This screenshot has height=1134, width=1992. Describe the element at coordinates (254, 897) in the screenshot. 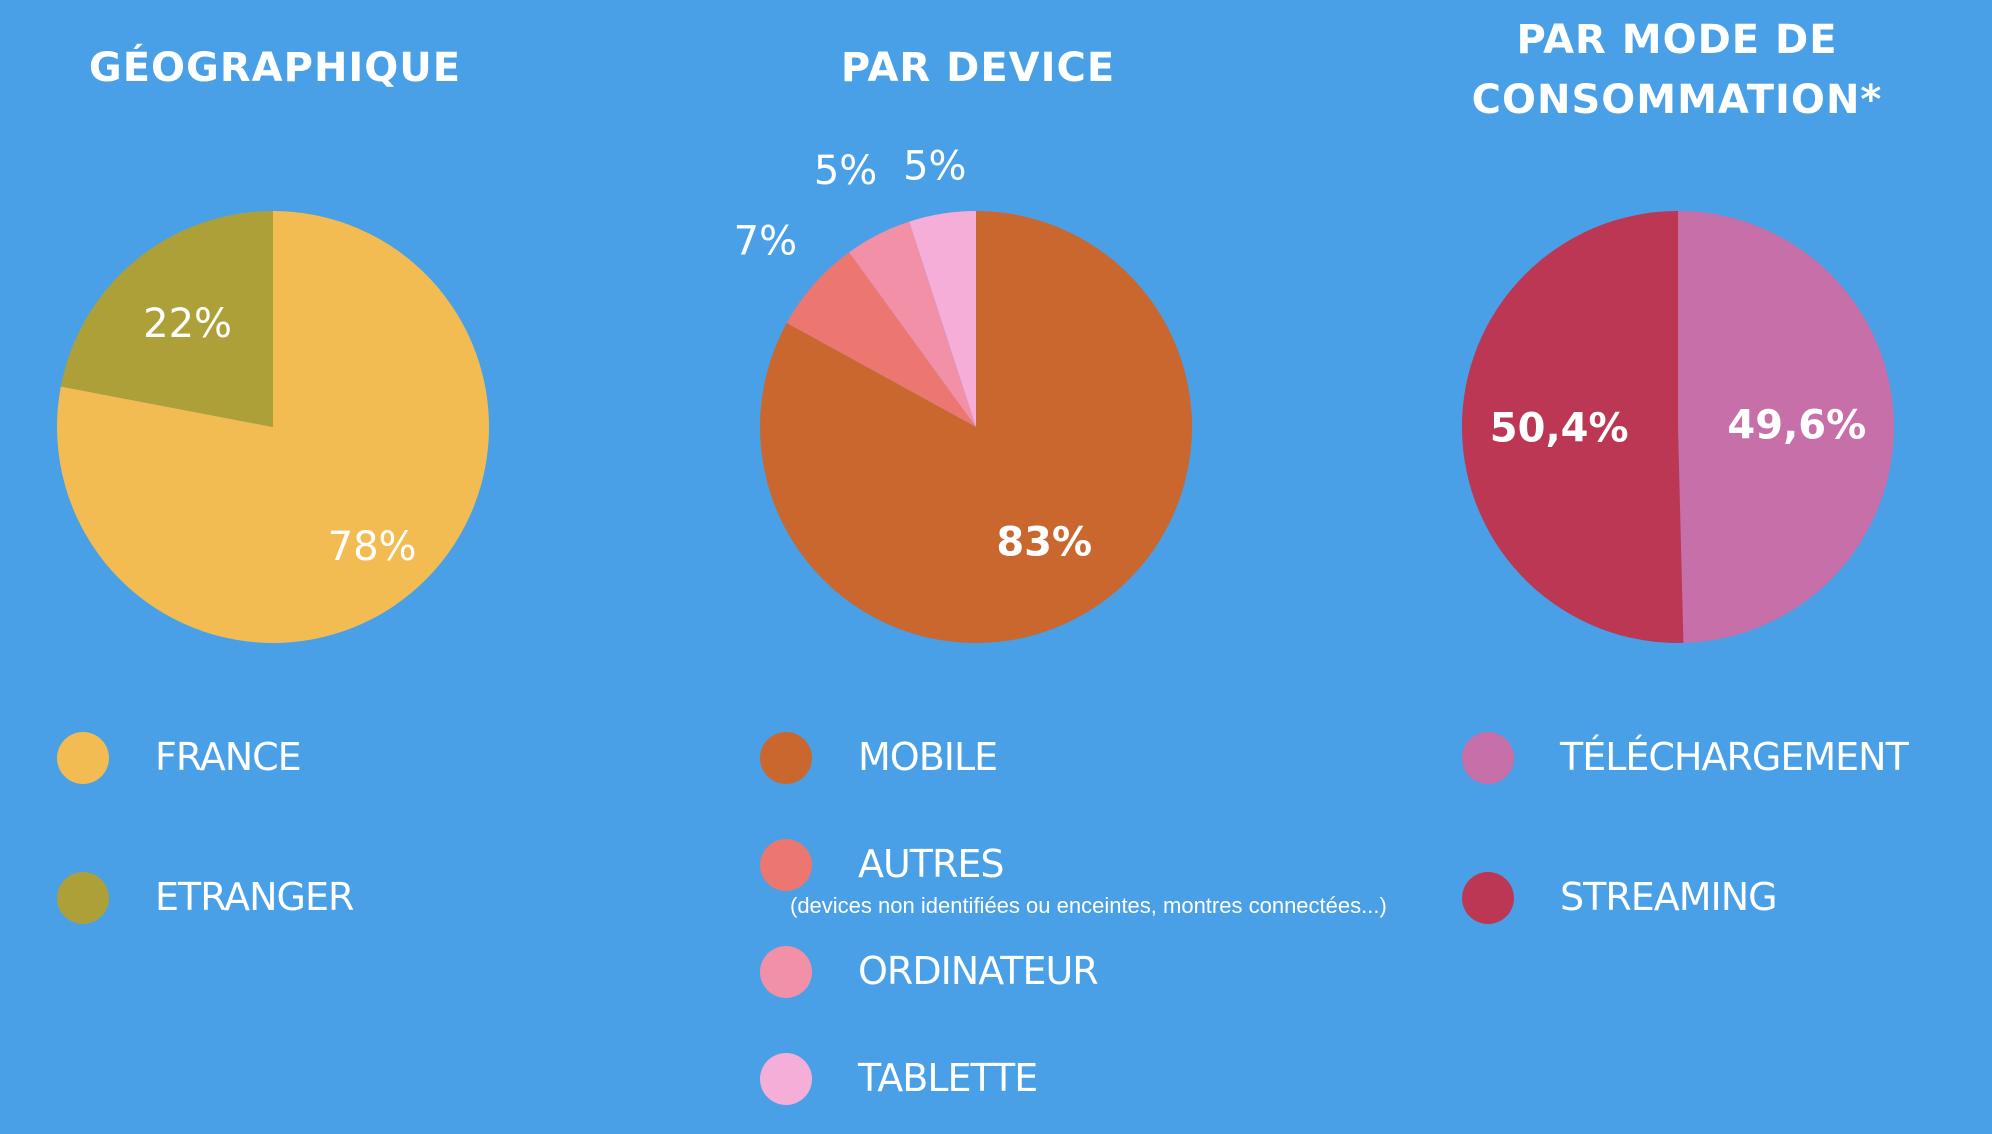

I see `legend-label-etranger: ETRANGER` at that location.